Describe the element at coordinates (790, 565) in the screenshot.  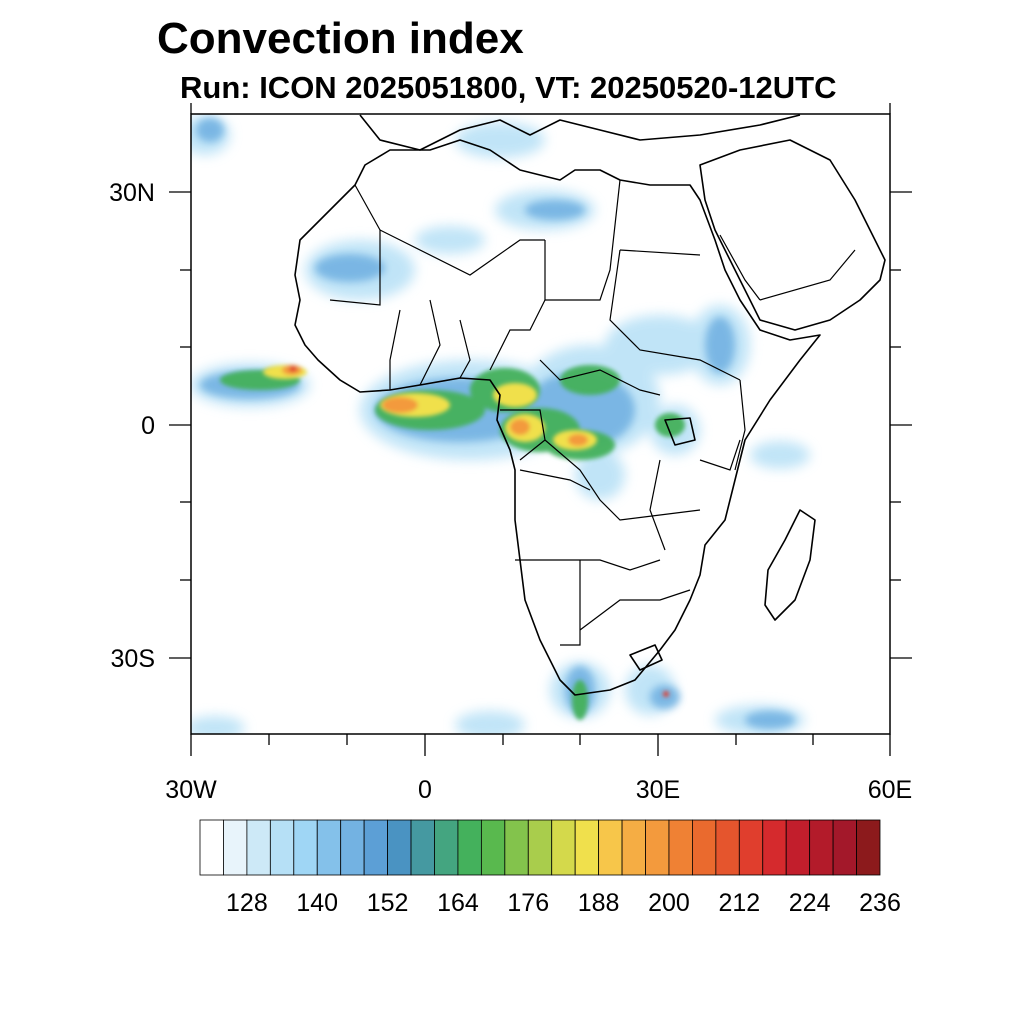
I see `madagascar-coastline` at that location.